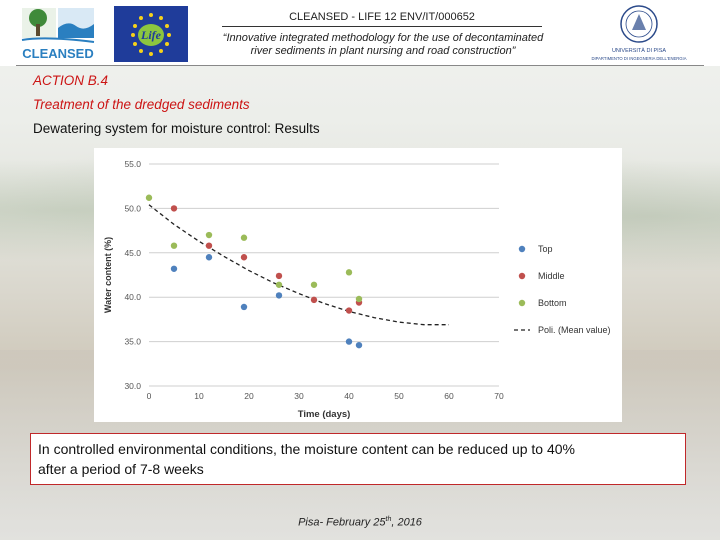 This screenshot has height=540, width=720. What do you see at coordinates (121, 469) in the screenshot?
I see `callout-line2: after a period of 7-8 weeks` at bounding box center [121, 469].